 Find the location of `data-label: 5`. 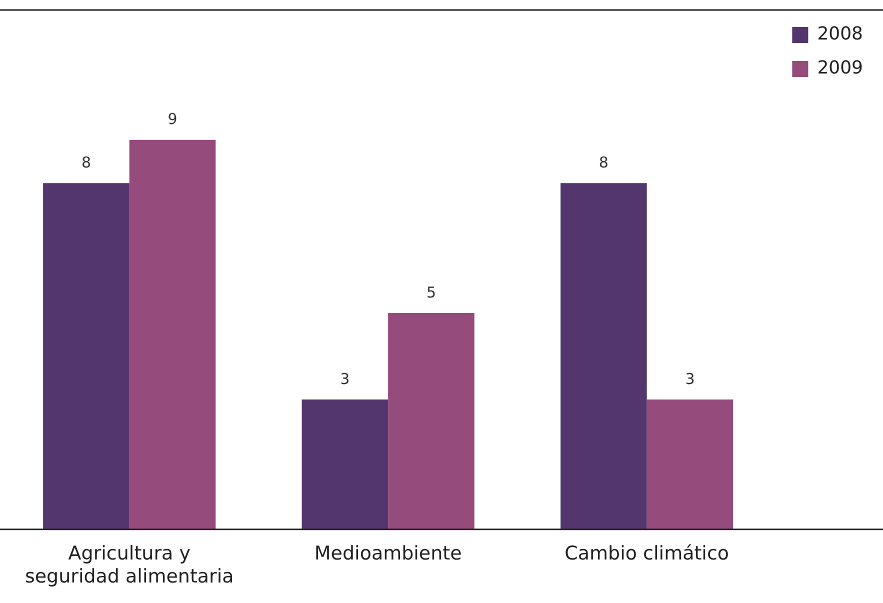

data-label: 5 is located at coordinates (431, 292).